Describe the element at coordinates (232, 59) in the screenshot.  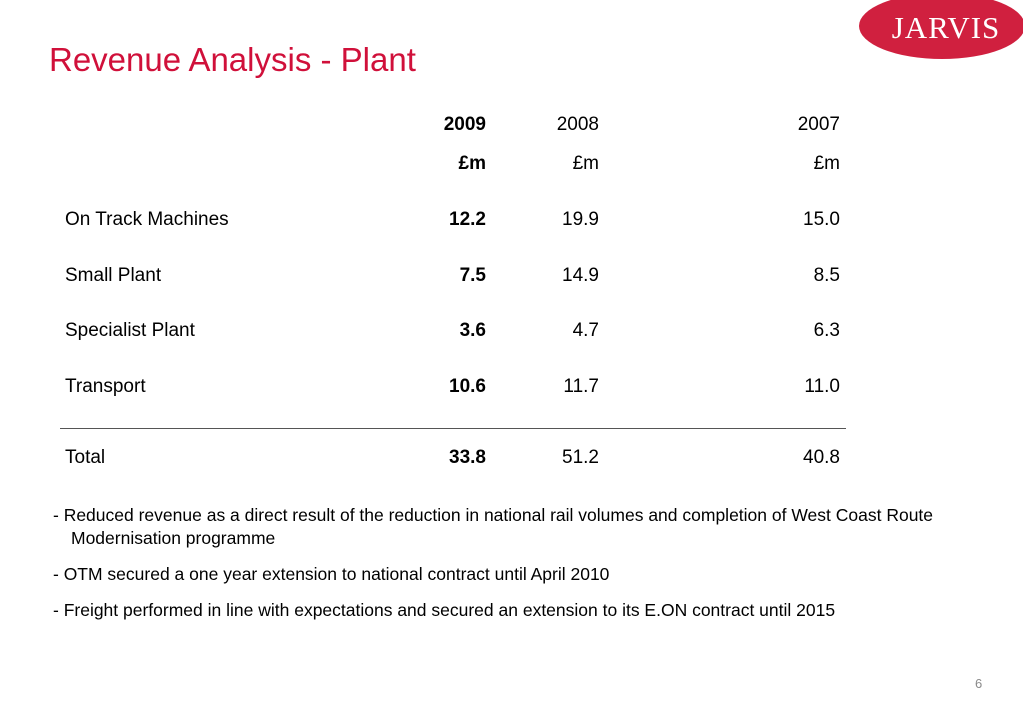
I see `slide-title: Revenue Analysis - Plant` at that location.